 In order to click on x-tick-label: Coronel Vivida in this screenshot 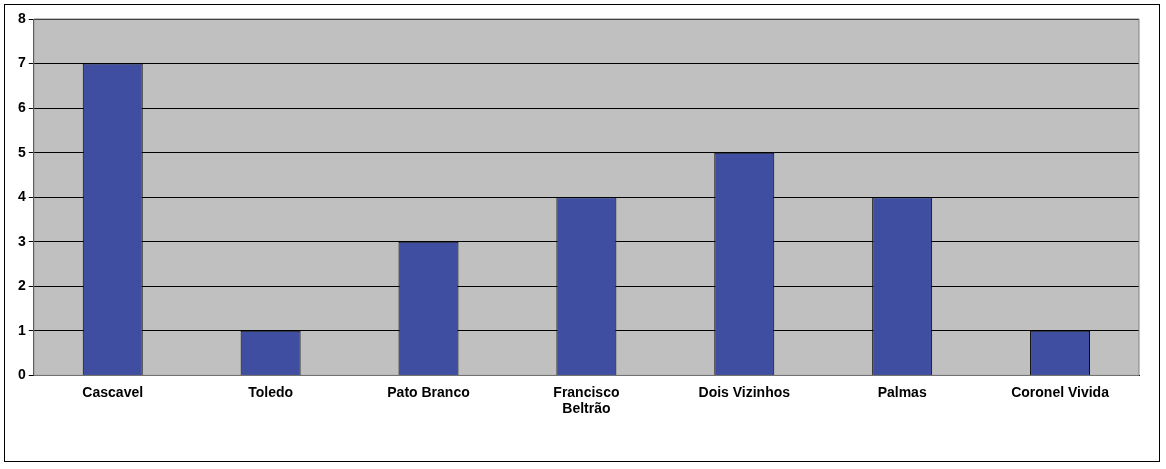, I will do `click(1060, 391)`.